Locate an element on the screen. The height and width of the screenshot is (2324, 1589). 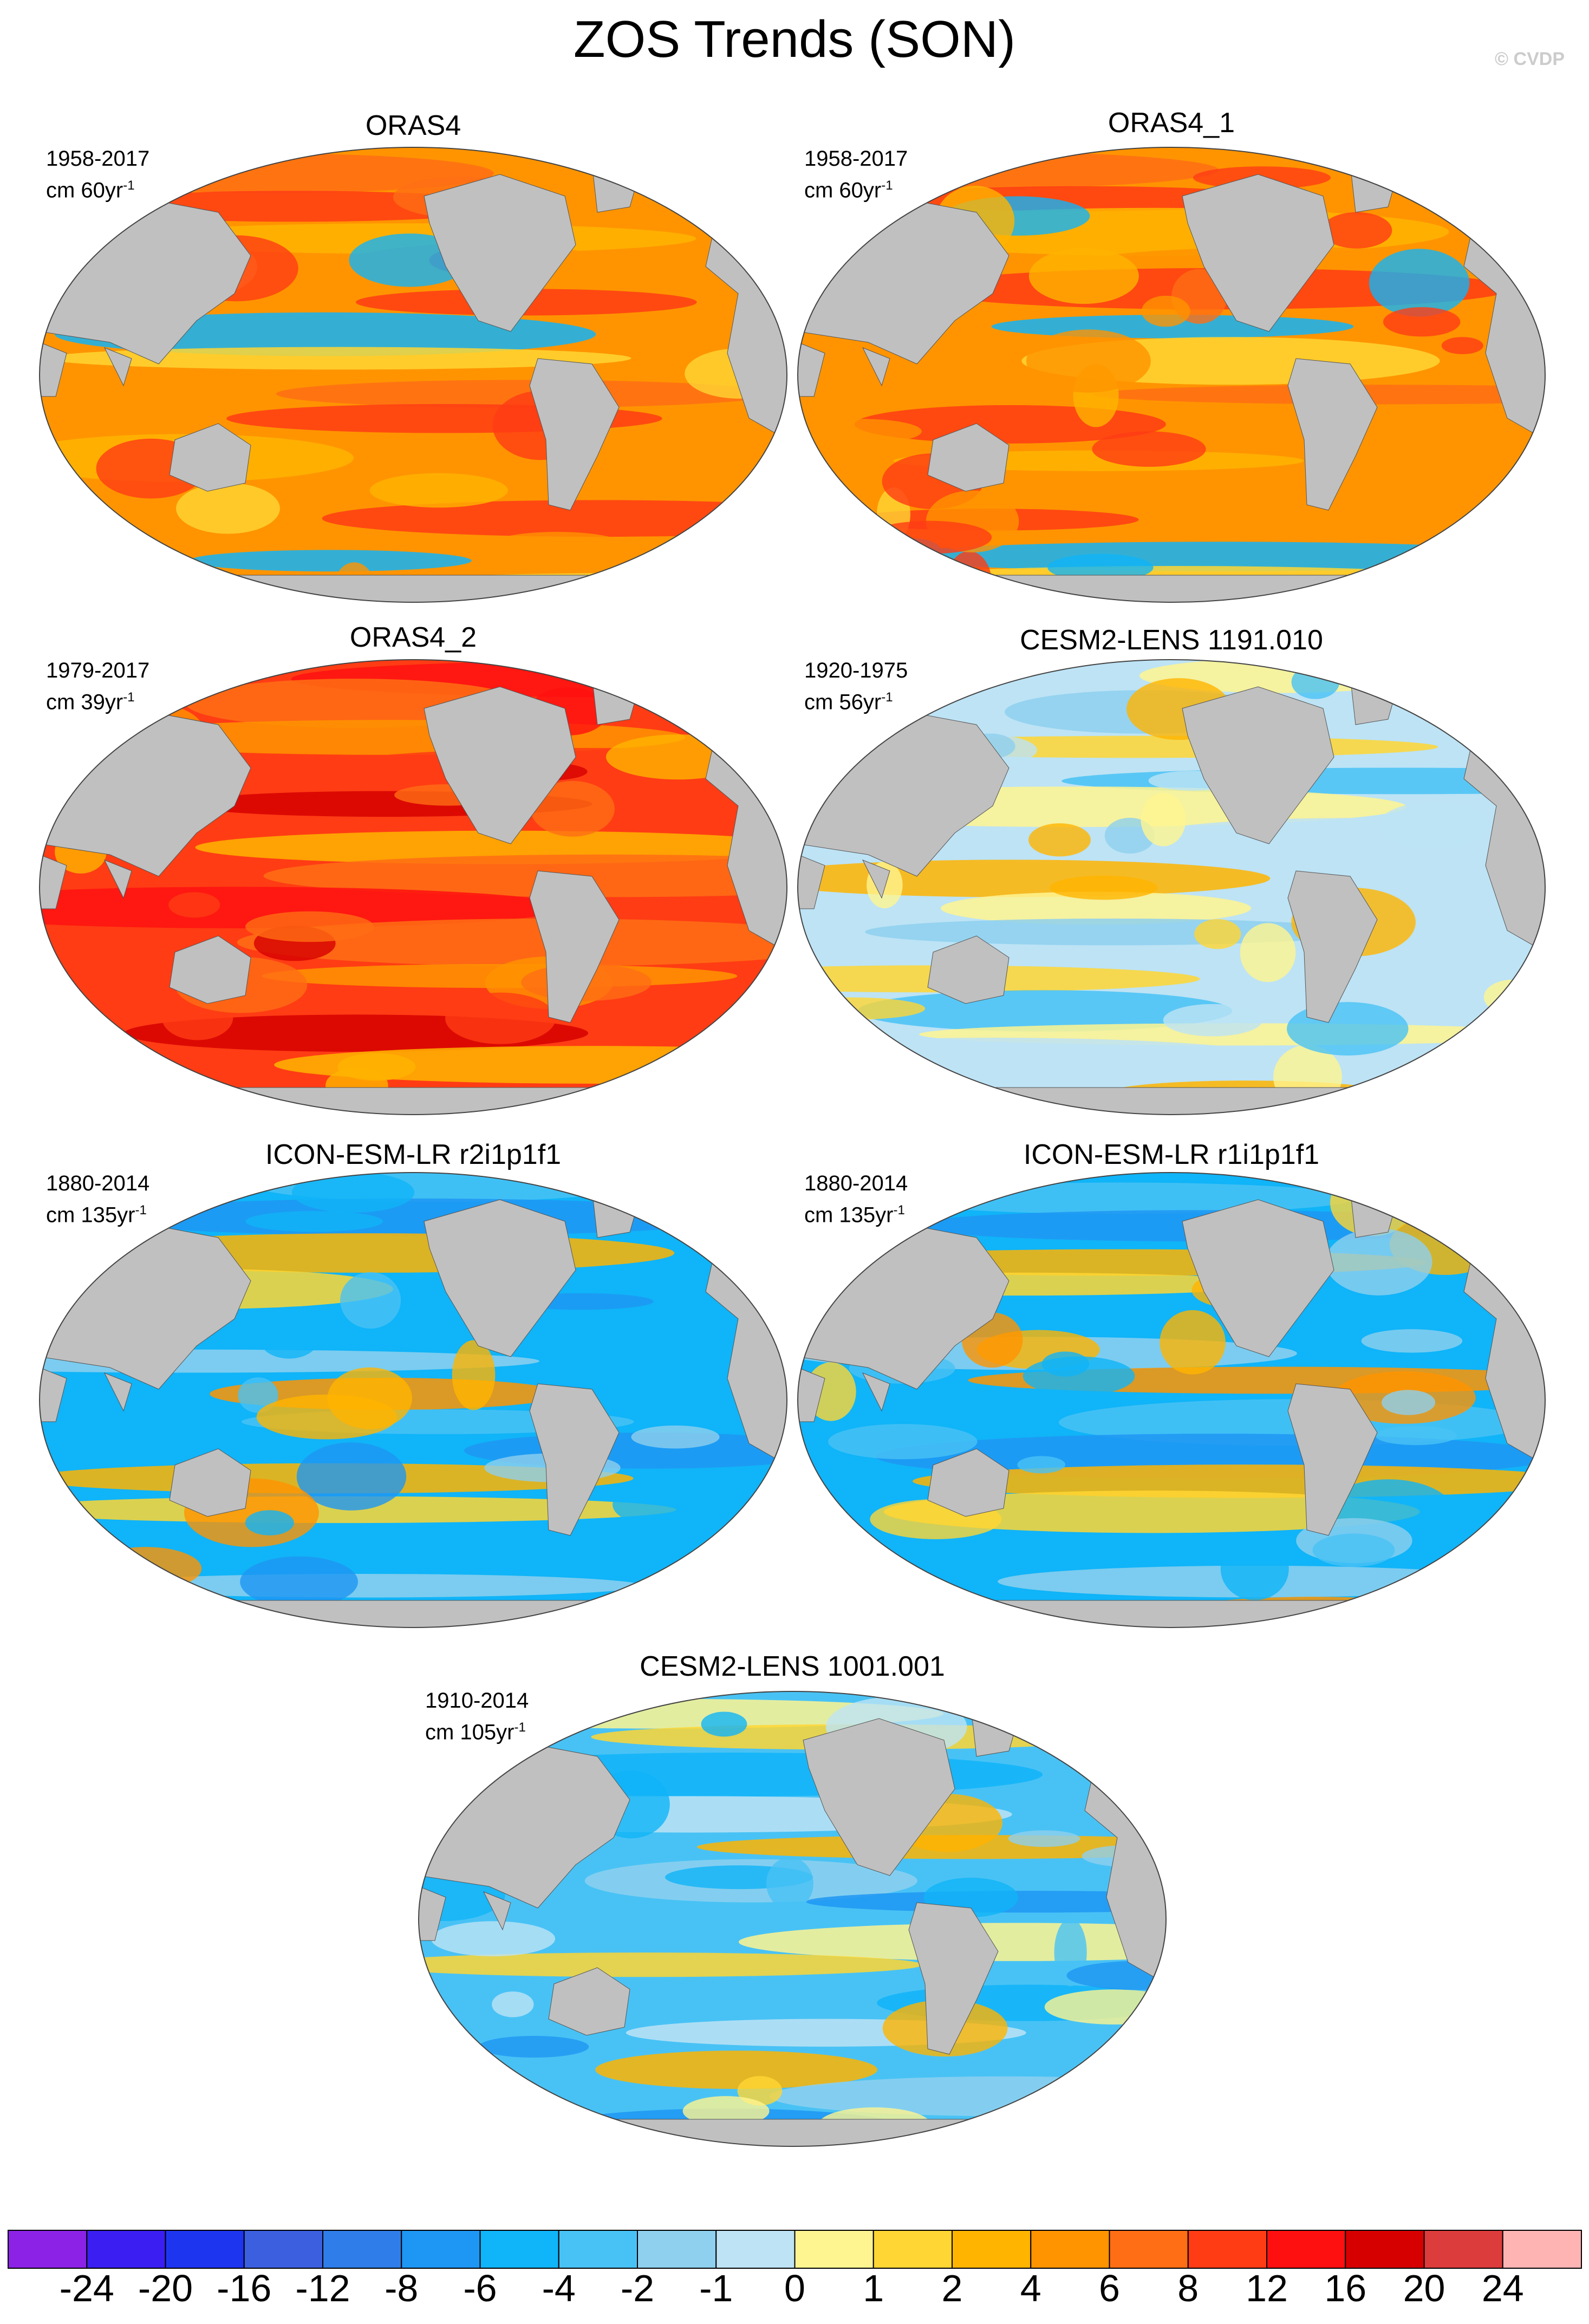
colorbar-tick-label: -8 is located at coordinates (402, 2288).